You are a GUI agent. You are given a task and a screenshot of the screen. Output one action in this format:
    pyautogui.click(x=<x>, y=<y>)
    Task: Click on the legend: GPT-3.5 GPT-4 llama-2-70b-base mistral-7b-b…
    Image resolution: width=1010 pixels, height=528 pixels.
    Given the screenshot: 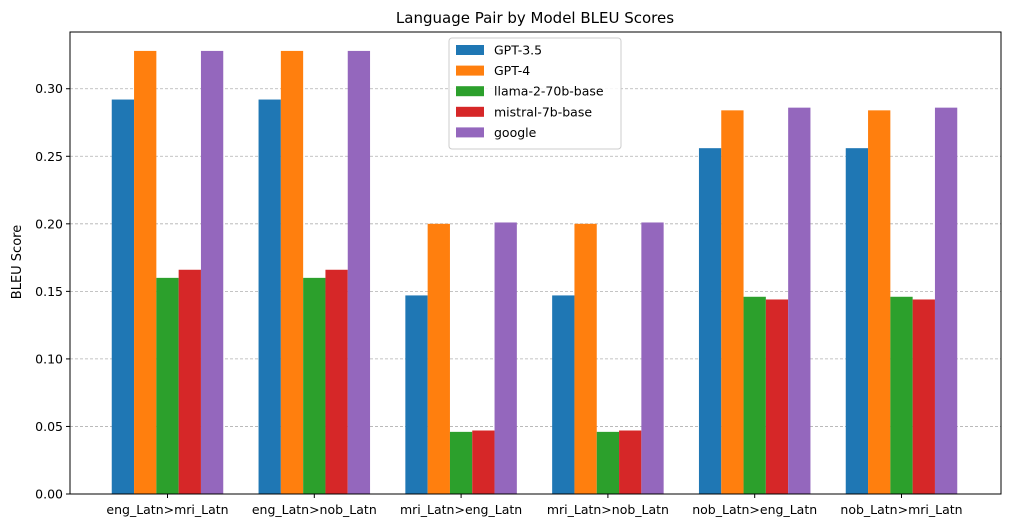 What is the action you would take?
    pyautogui.click(x=535, y=93)
    